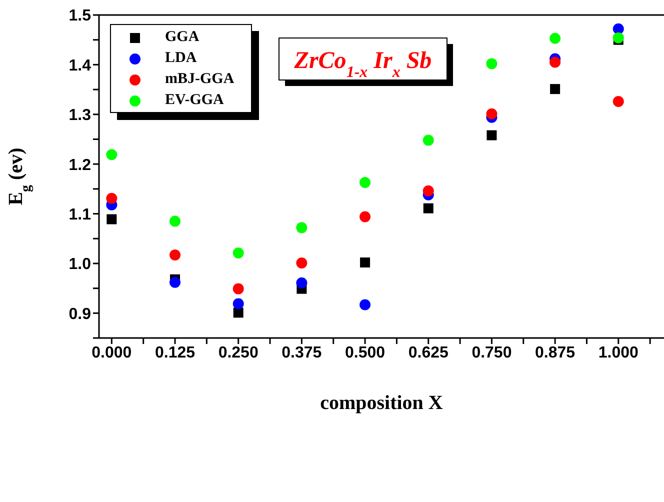 The image size is (664, 502). Describe the element at coordinates (555, 353) in the screenshot. I see `x-tick-label: 0.875` at that location.